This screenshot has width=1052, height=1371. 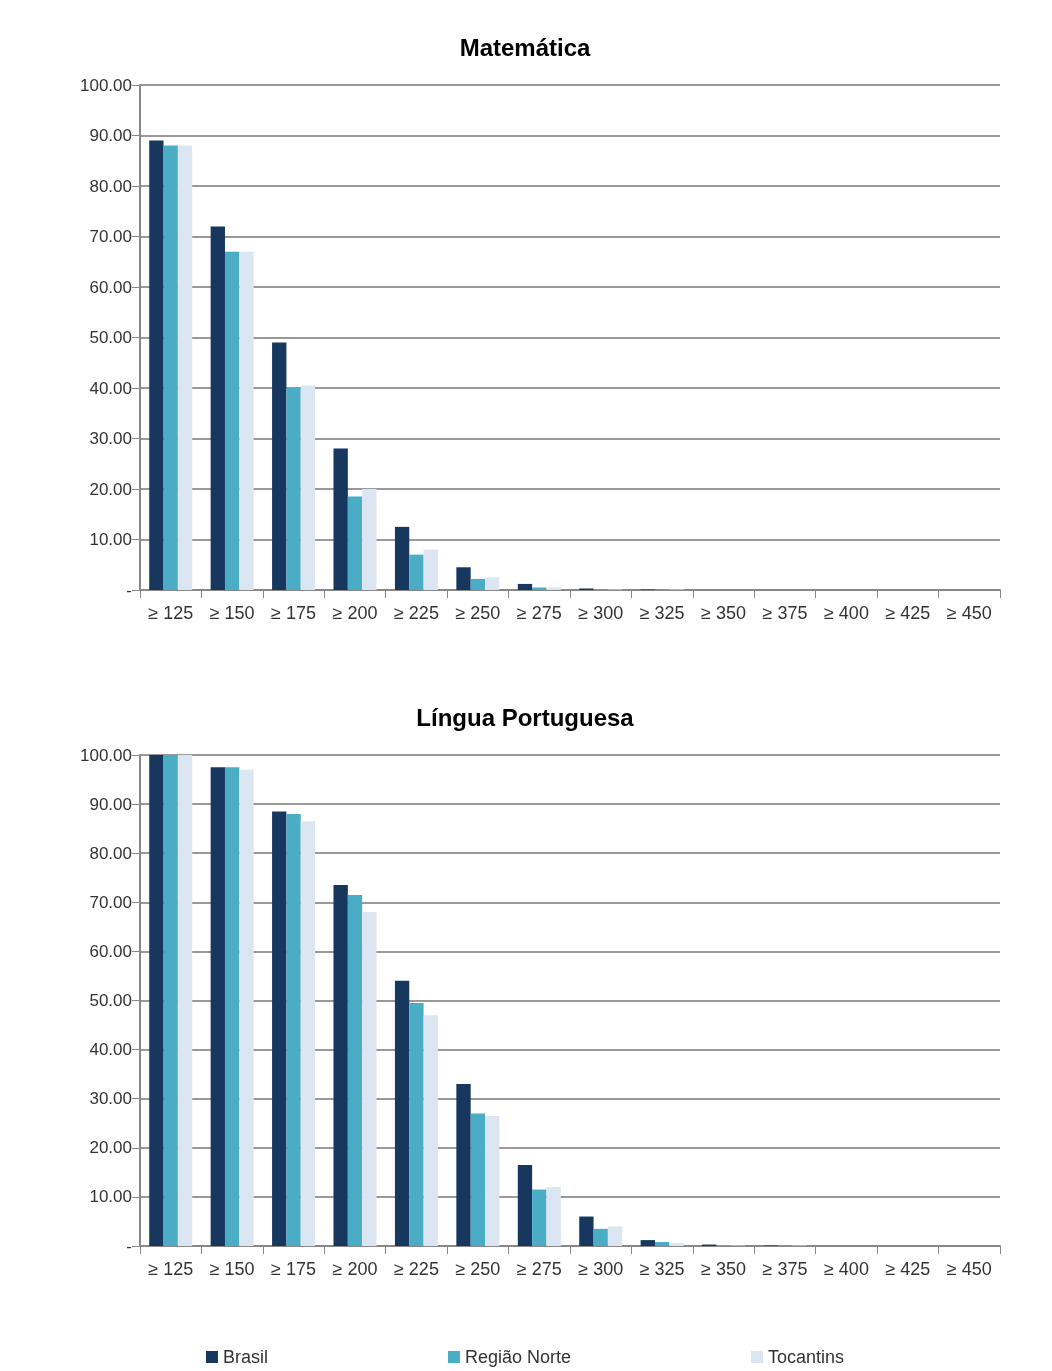 I want to click on x-tick-label: ≥ 200, so click(x=355, y=1269).